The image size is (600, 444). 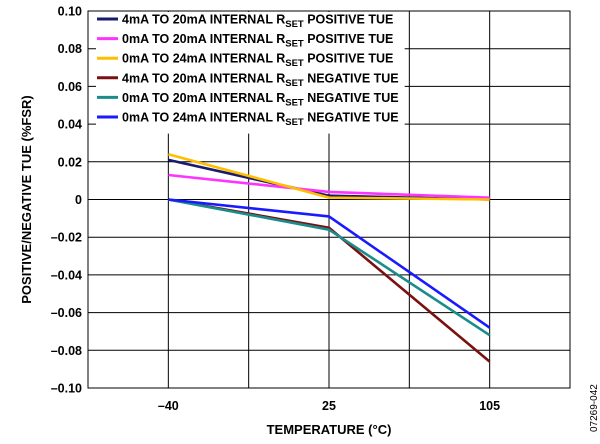 I want to click on x-axis-title: TEMPERATURE (°C), so click(x=329, y=429).